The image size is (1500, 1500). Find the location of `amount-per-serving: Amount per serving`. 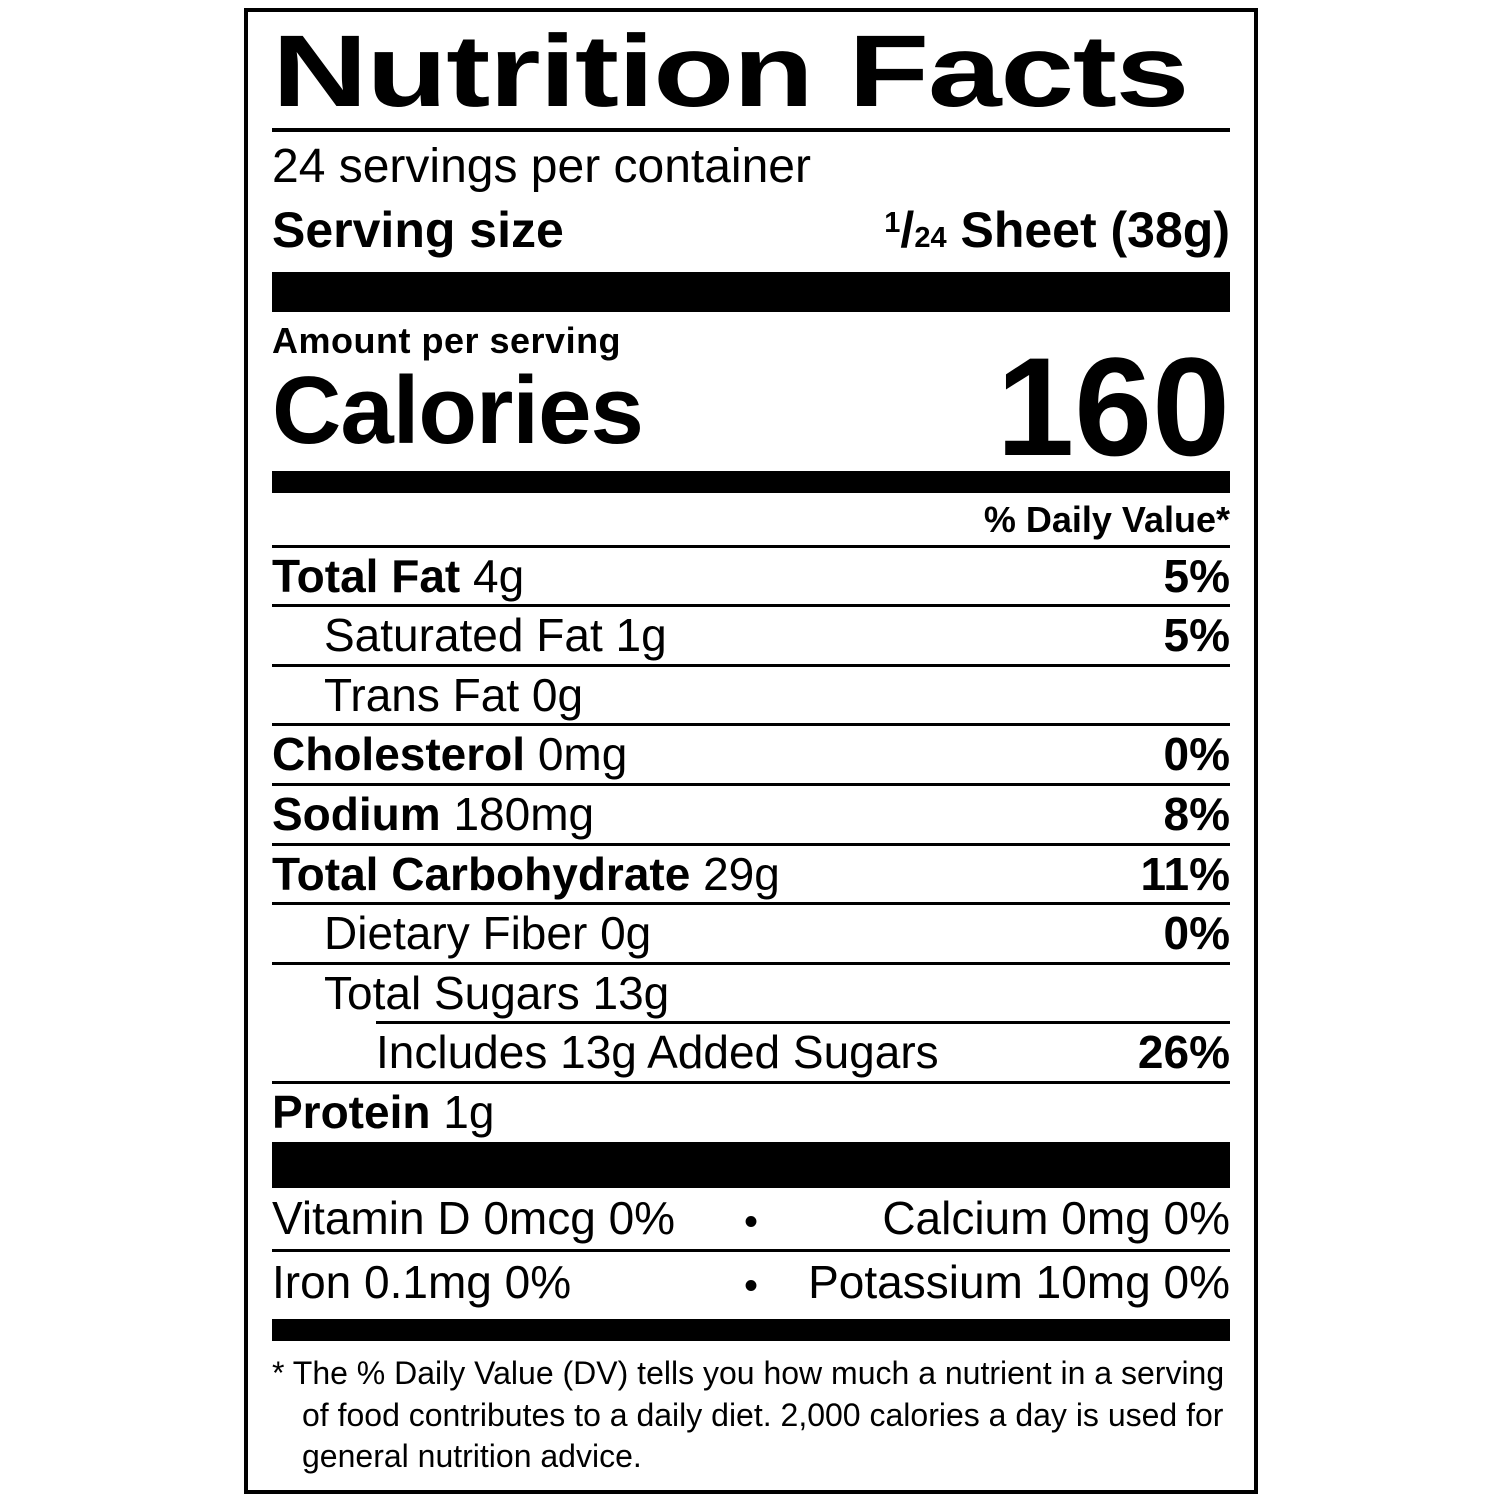

amount-per-serving: Amount per serving is located at coordinates (447, 340).